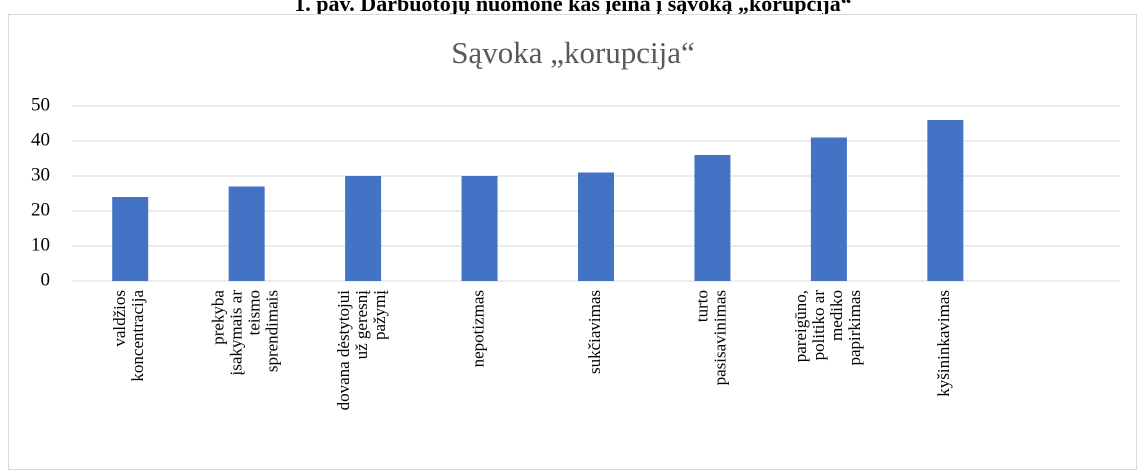  Describe the element at coordinates (573, 52) in the screenshot. I see `chart-title: Sąvoka „korupcija“` at that location.